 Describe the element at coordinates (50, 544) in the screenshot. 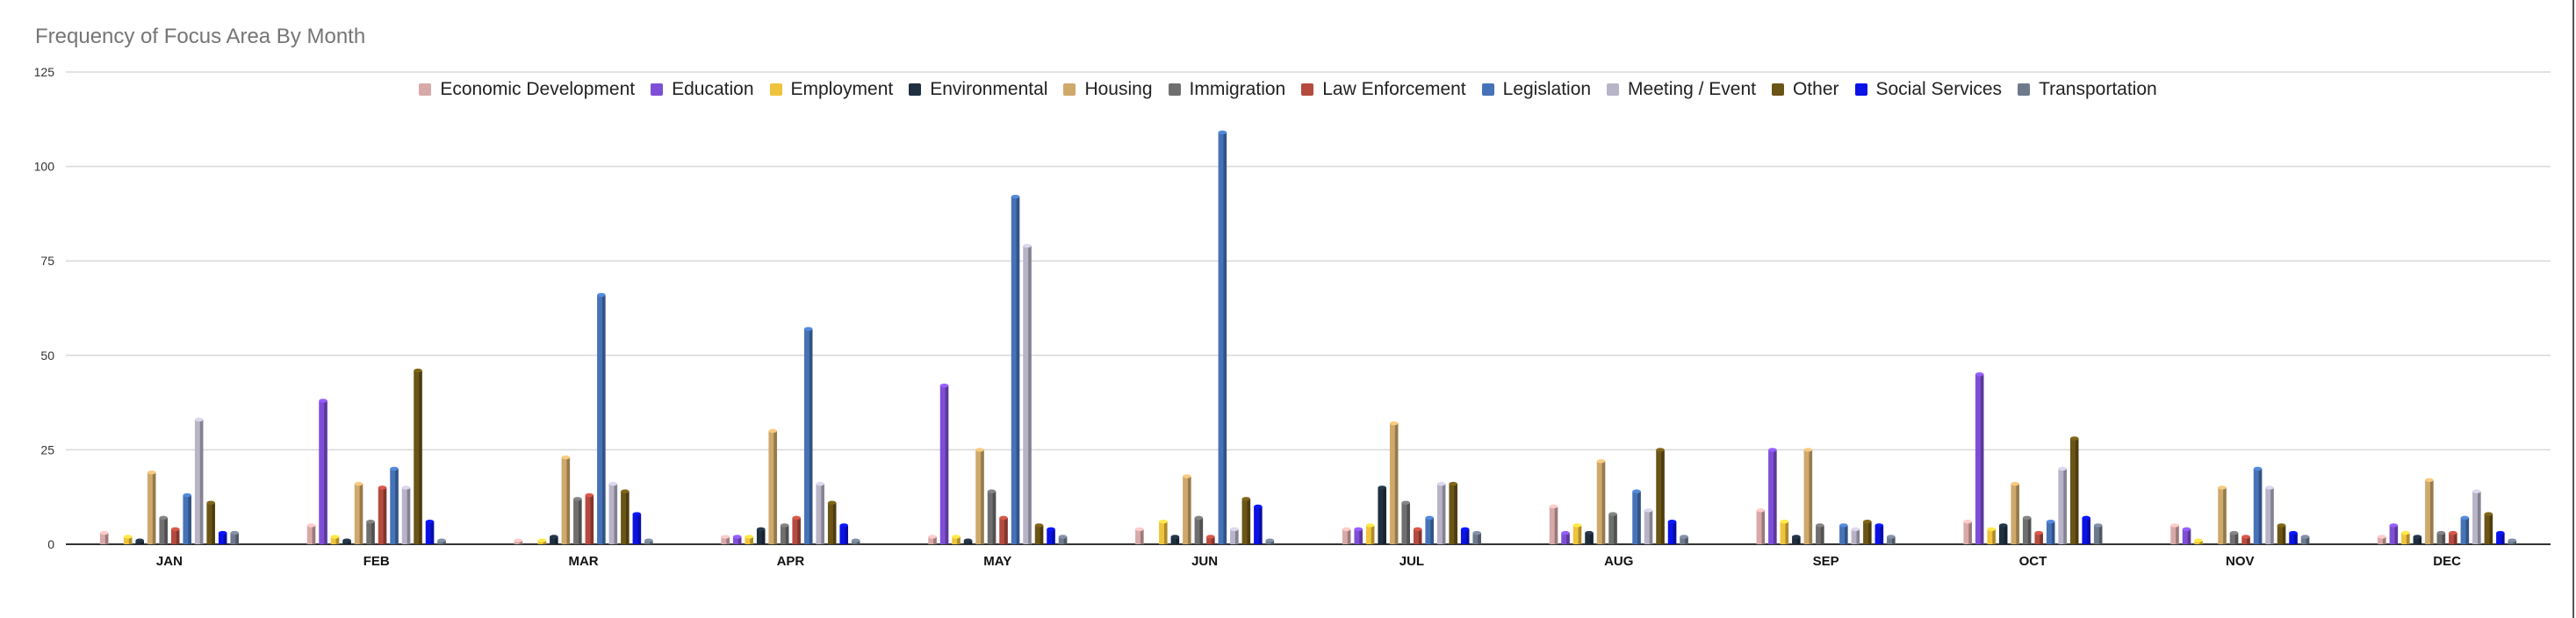

I see `y-tick-label: 0` at that location.